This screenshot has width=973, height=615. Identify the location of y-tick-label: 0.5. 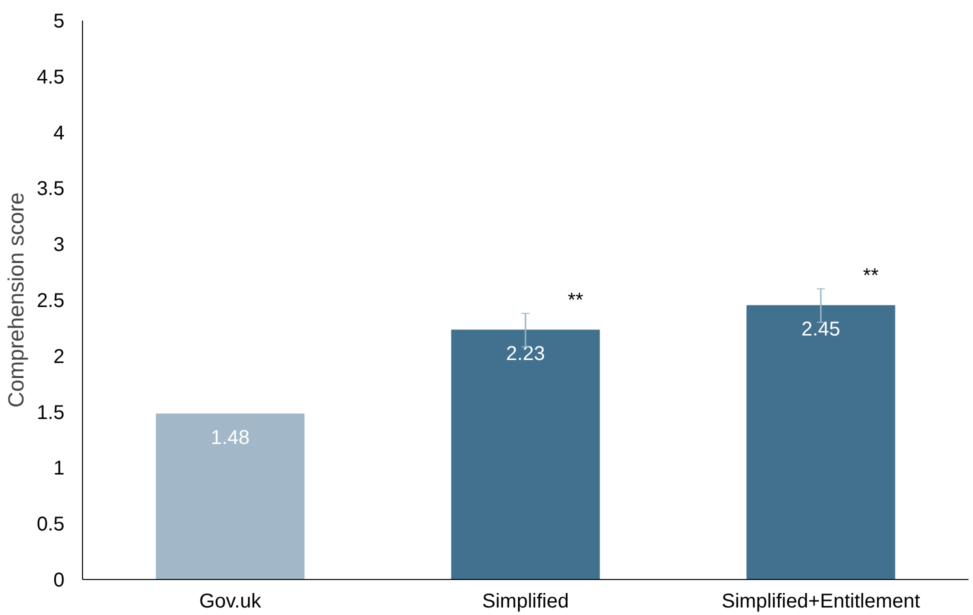
(50, 525).